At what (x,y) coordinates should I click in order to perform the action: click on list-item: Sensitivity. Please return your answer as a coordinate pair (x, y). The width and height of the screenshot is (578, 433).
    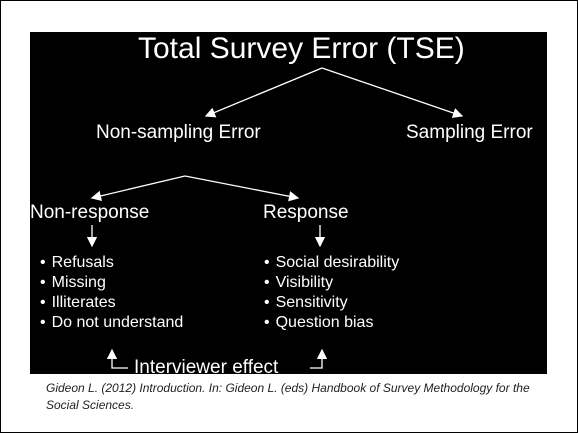
    Looking at the image, I should click on (331, 303).